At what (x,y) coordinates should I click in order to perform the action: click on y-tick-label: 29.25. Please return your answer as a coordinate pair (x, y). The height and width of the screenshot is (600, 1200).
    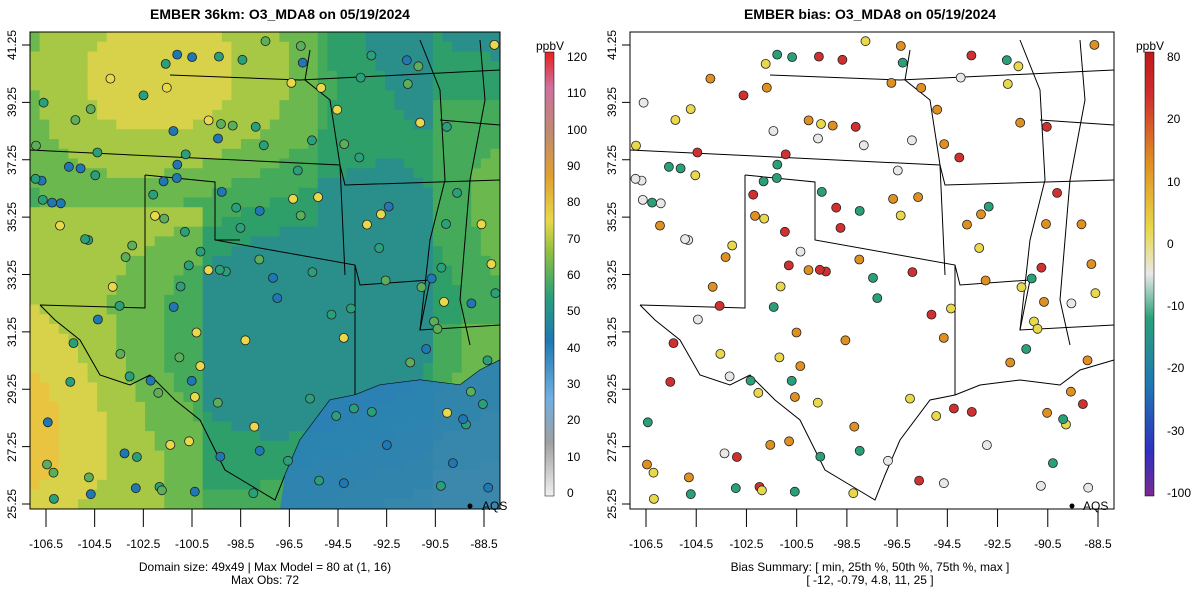
    Looking at the image, I should click on (612, 389).